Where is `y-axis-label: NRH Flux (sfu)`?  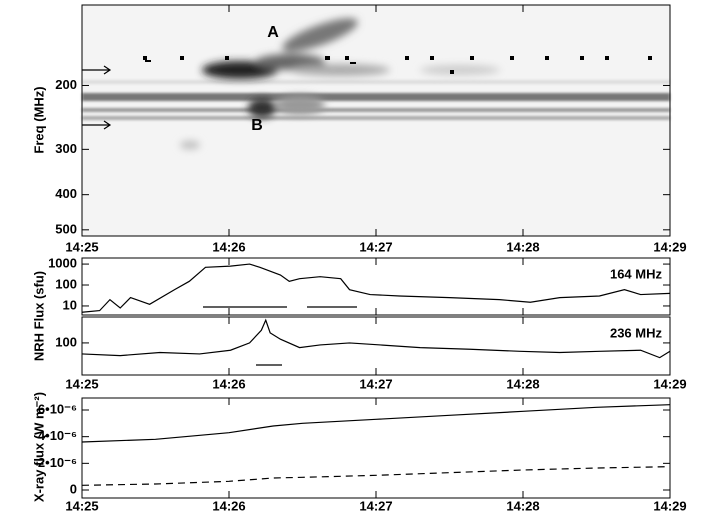 y-axis-label: NRH Flux (sfu) is located at coordinates (38, 316).